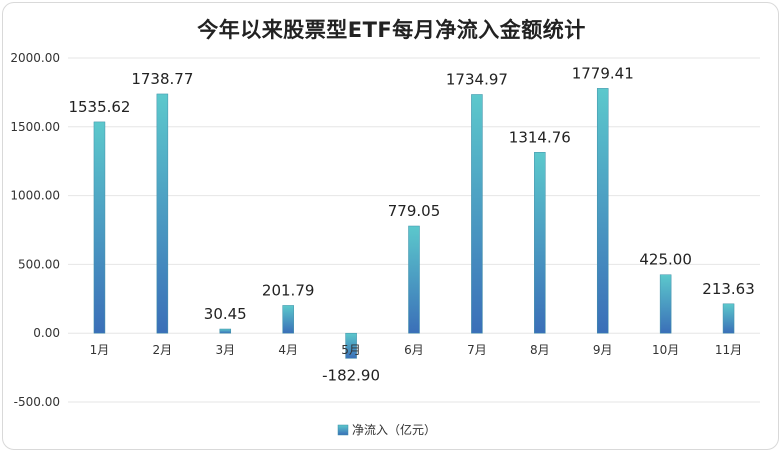 The image size is (783, 454). I want to click on data-label: -182.90, so click(351, 375).